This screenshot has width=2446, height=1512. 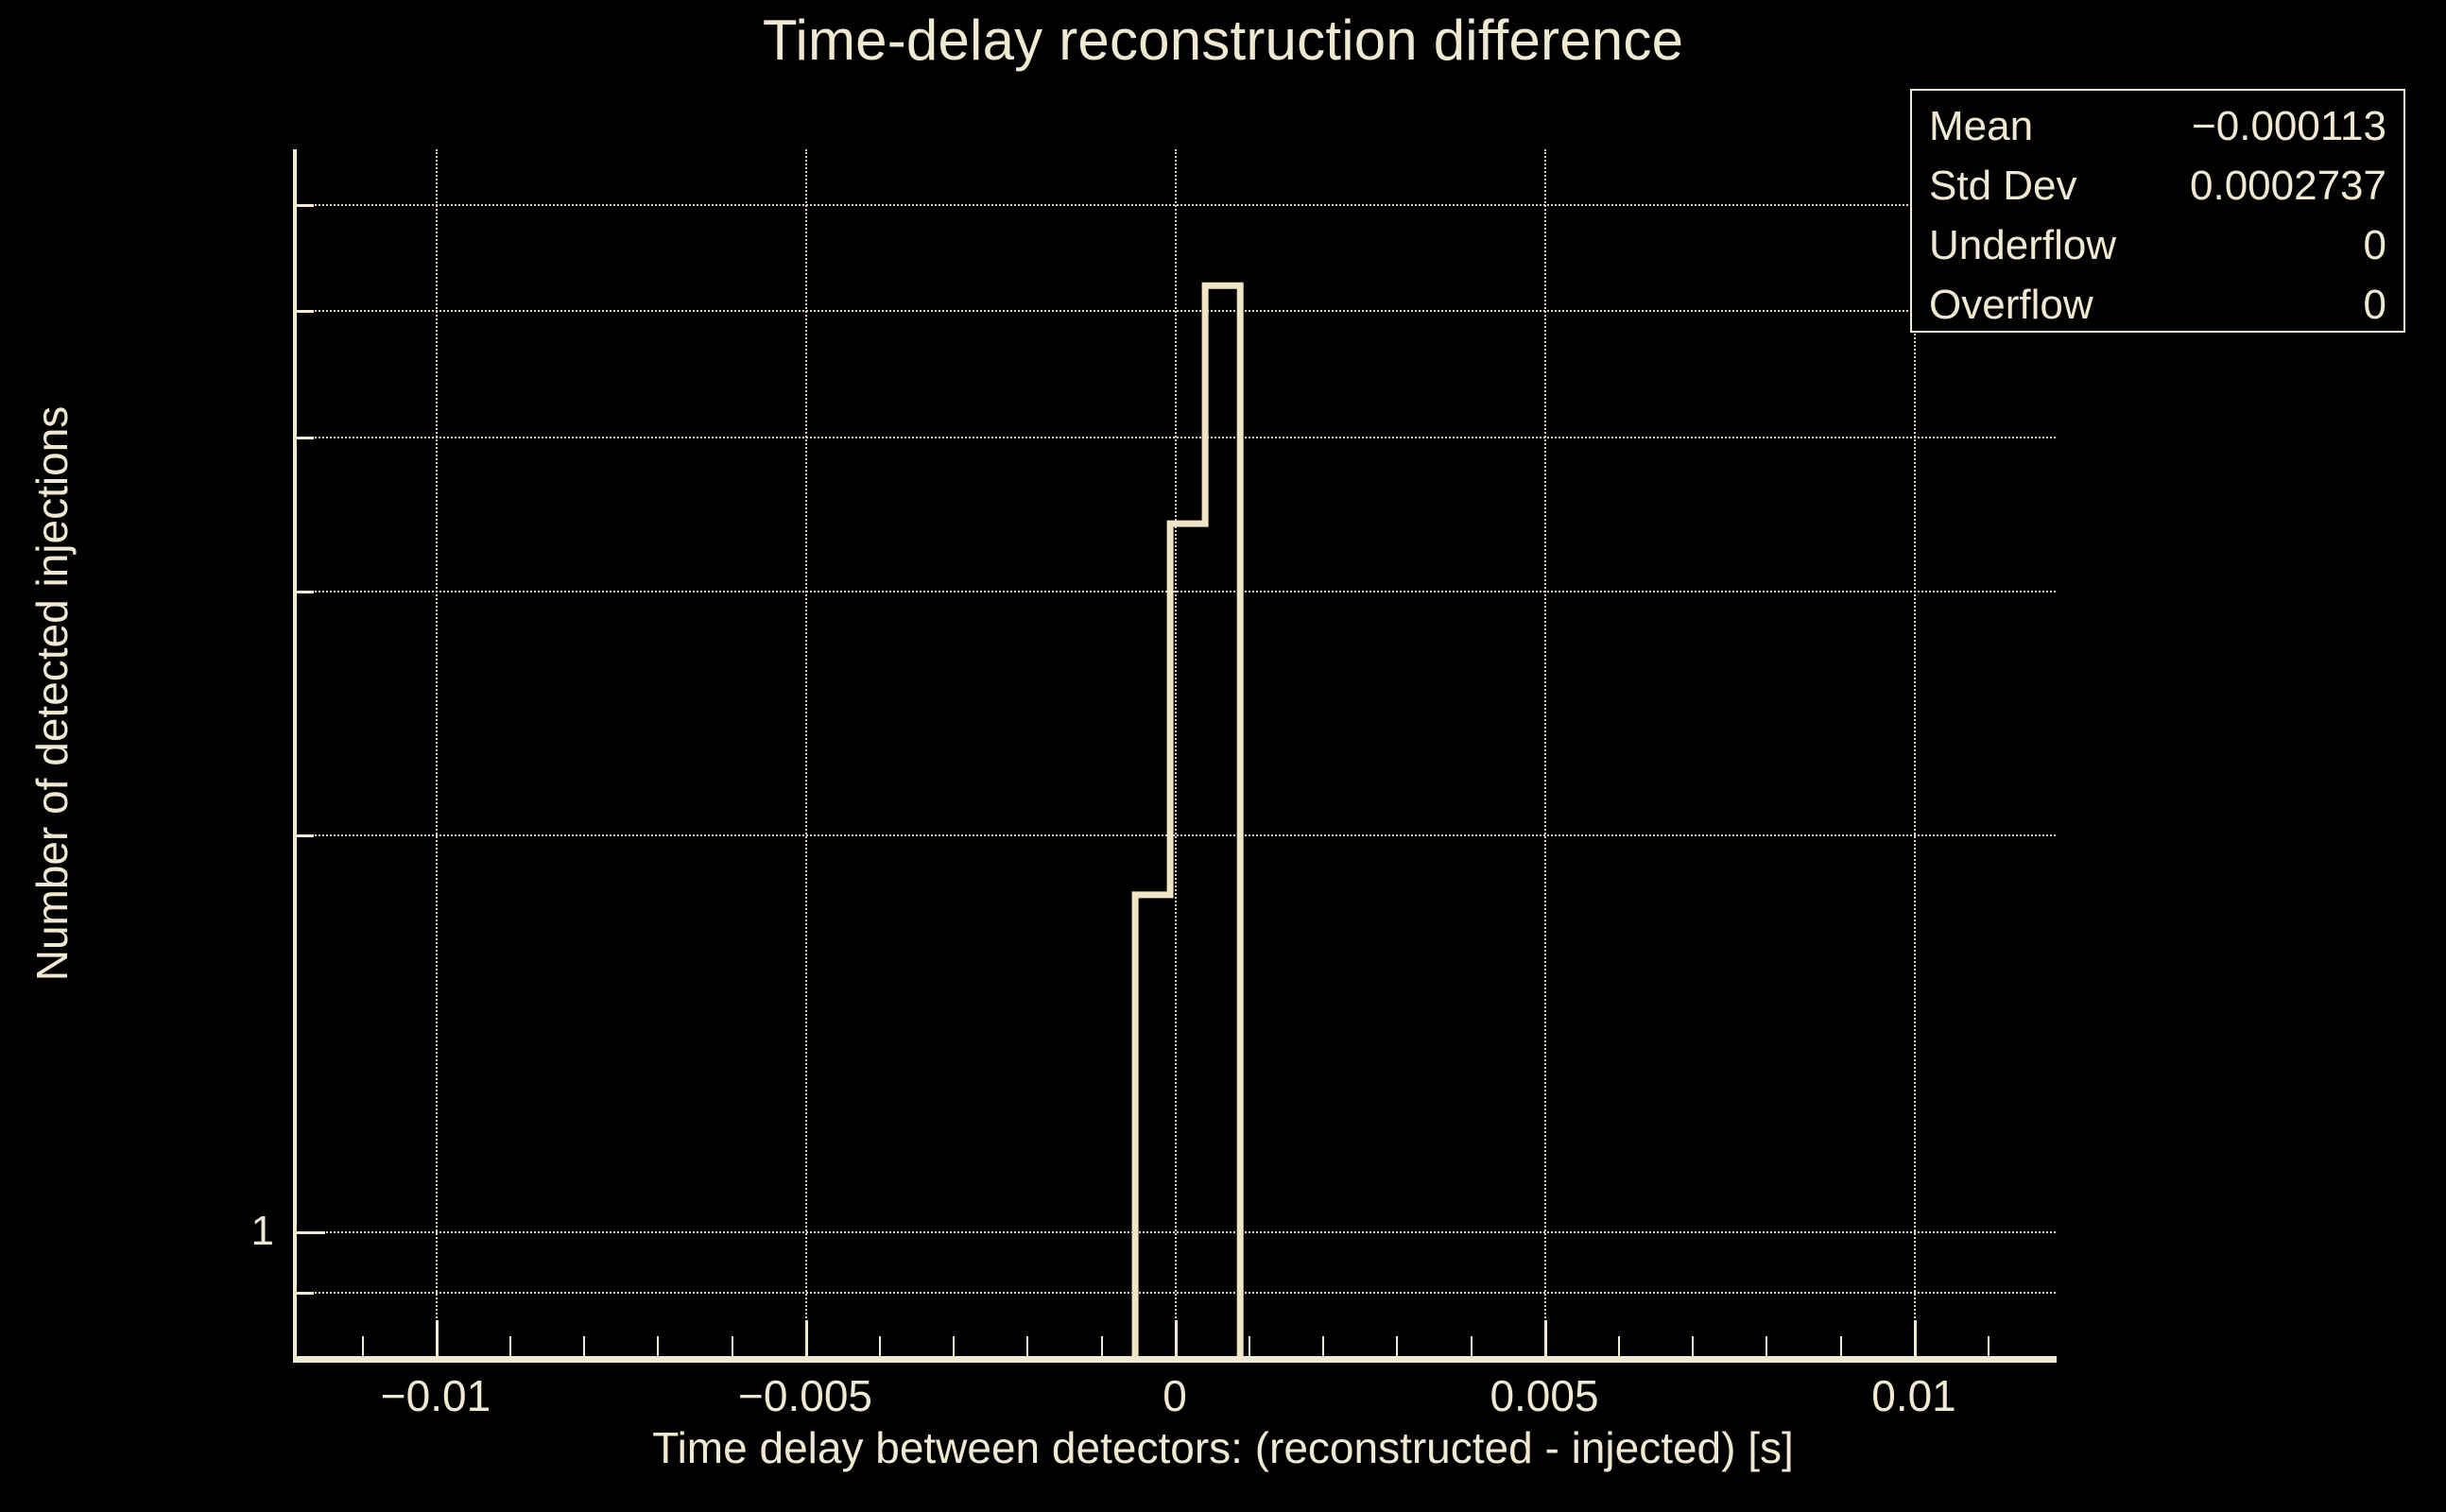 I want to click on stats-row: Underflow 0, so click(x=2157, y=245).